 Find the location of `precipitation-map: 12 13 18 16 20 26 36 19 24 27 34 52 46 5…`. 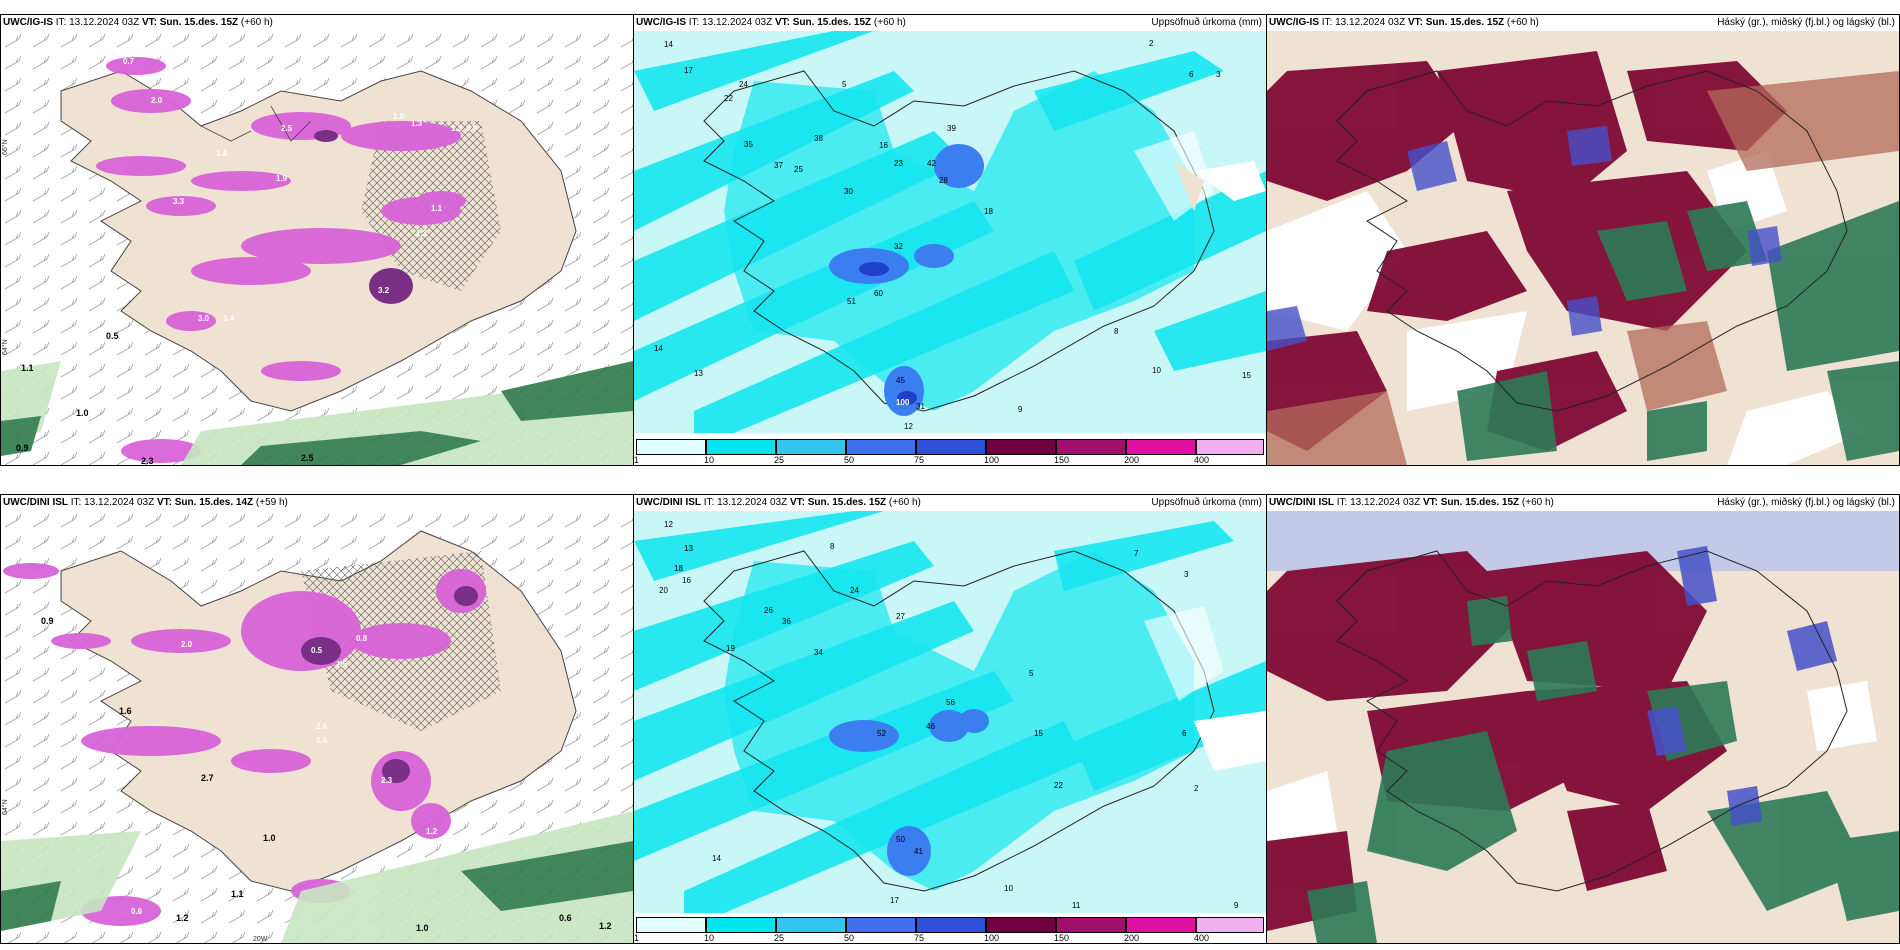

precipitation-map: 12 13 18 16 20 26 36 19 24 27 34 52 46 5… is located at coordinates (950, 712).